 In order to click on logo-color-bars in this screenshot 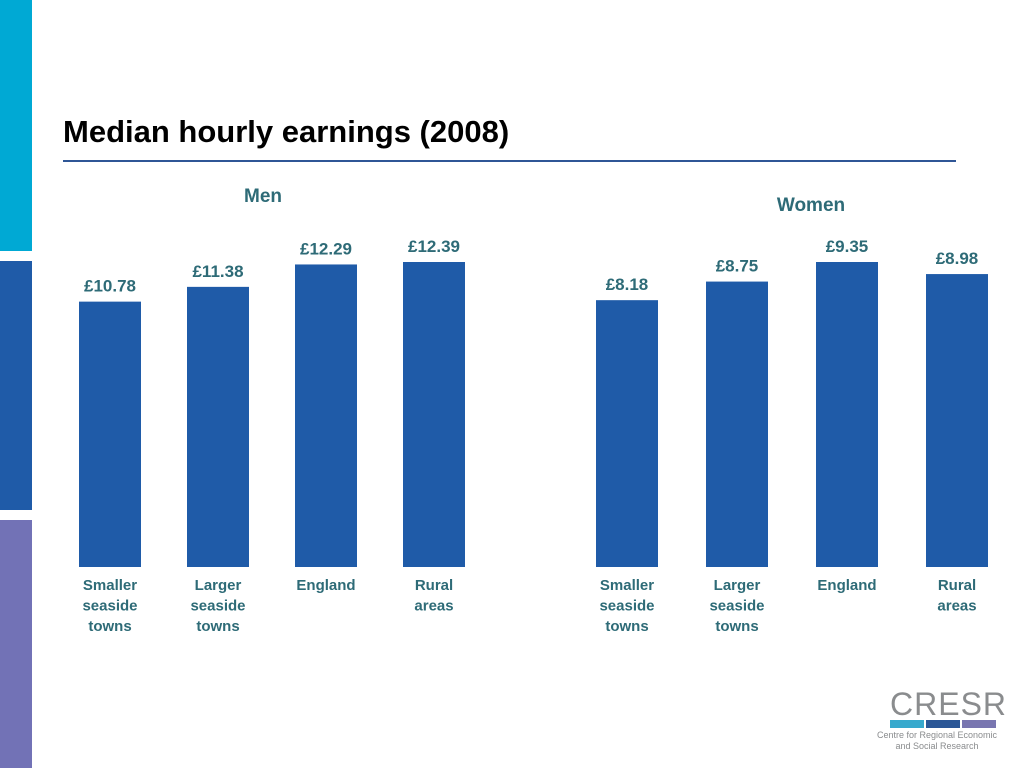, I will do `click(943, 724)`.